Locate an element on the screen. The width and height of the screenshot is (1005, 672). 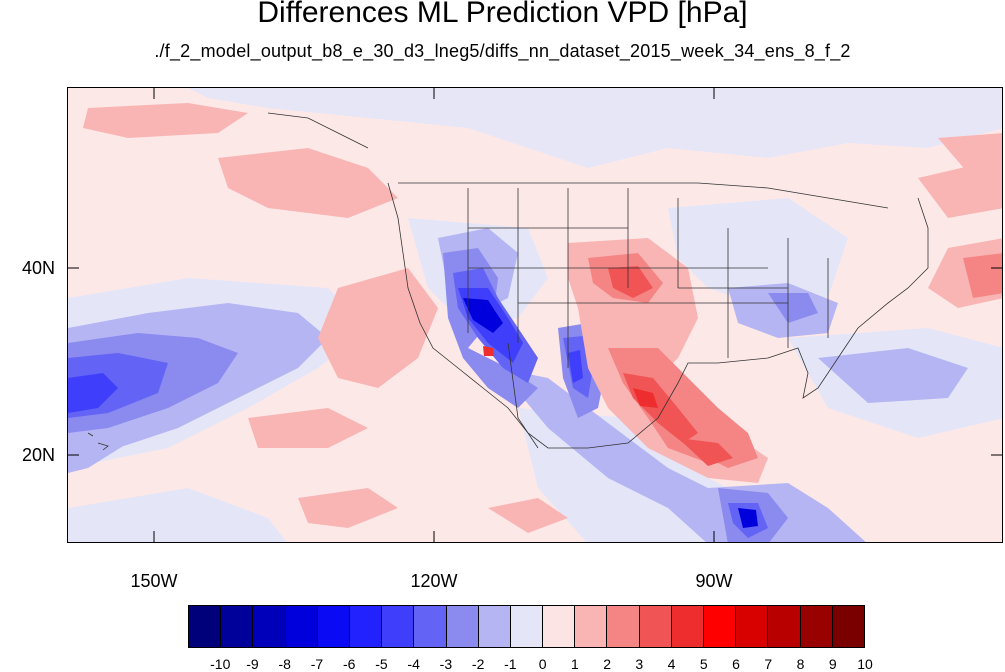
colorbar-tick-label: -3 is located at coordinates (446, 664).